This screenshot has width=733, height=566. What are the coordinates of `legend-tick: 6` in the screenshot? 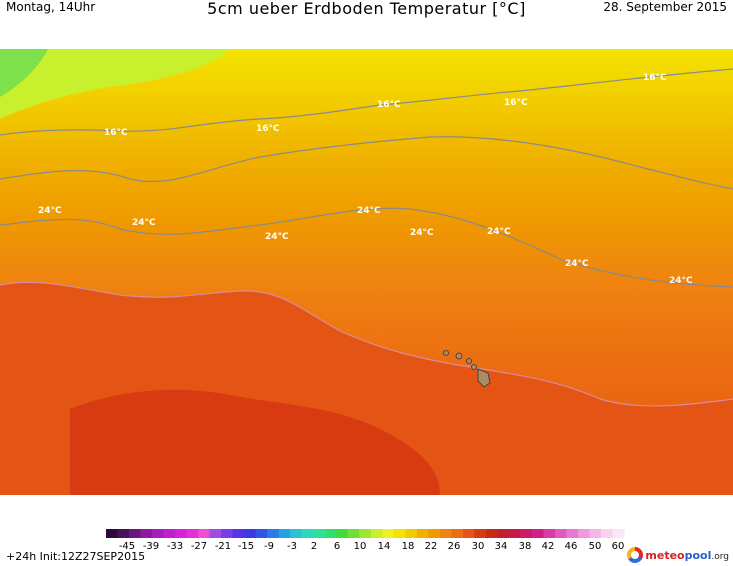 It's located at (337, 546).